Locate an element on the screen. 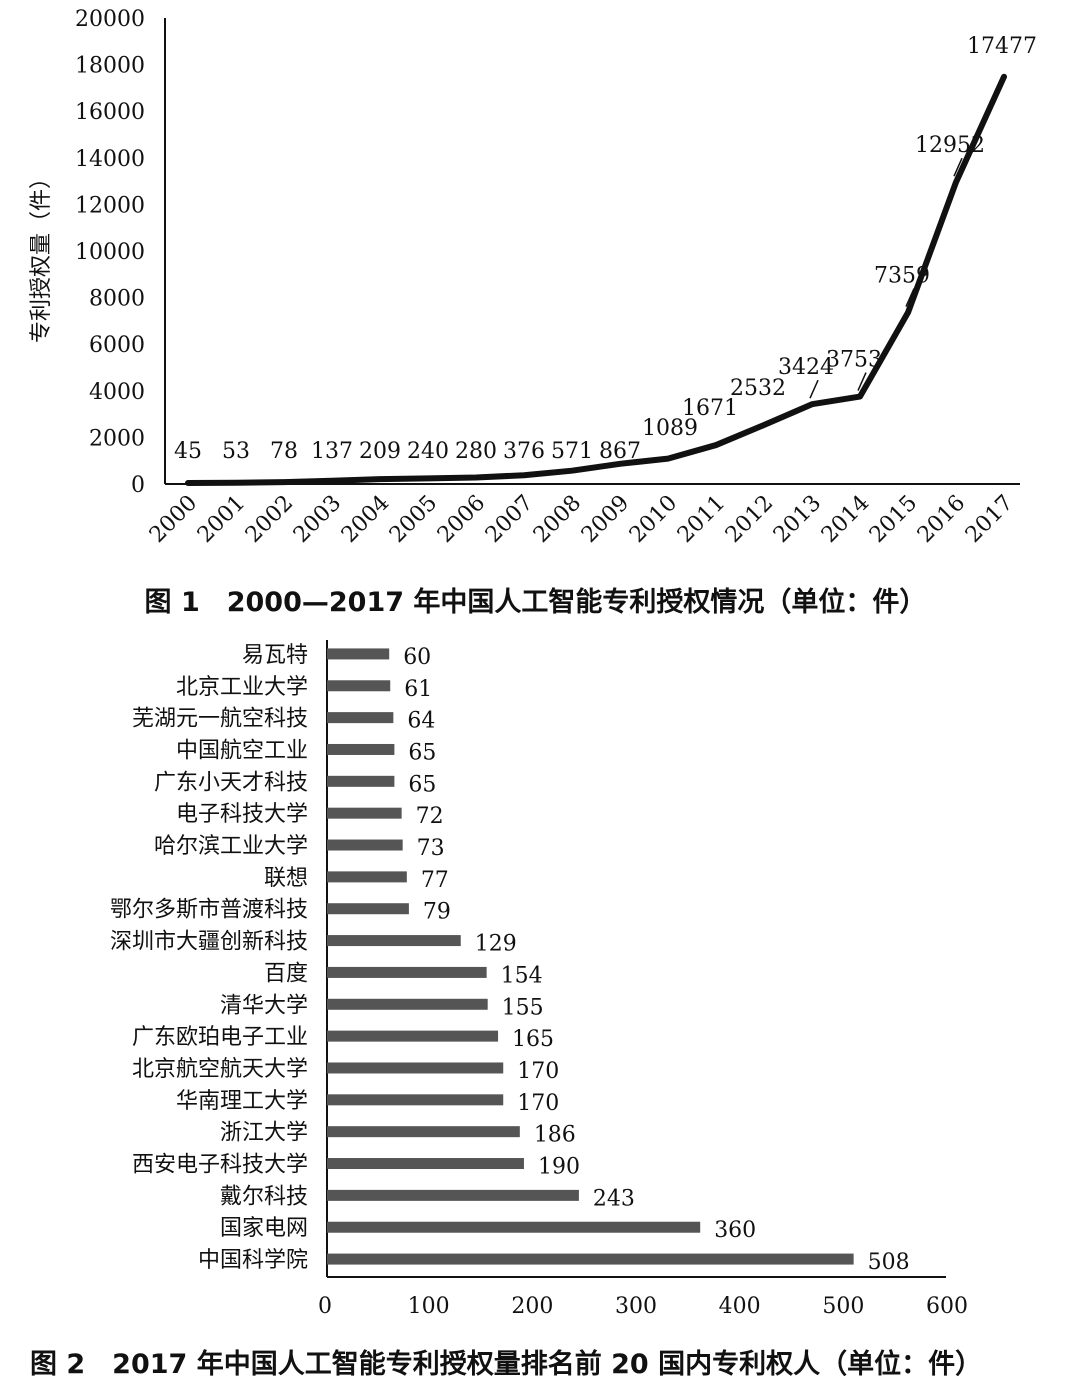 This screenshot has width=1071, height=1387. figure-2-caption: 图 2 2017 年中国人工智能专利授权量排名前 20 国内专利权人（单位：件） is located at coordinates (506, 1364).